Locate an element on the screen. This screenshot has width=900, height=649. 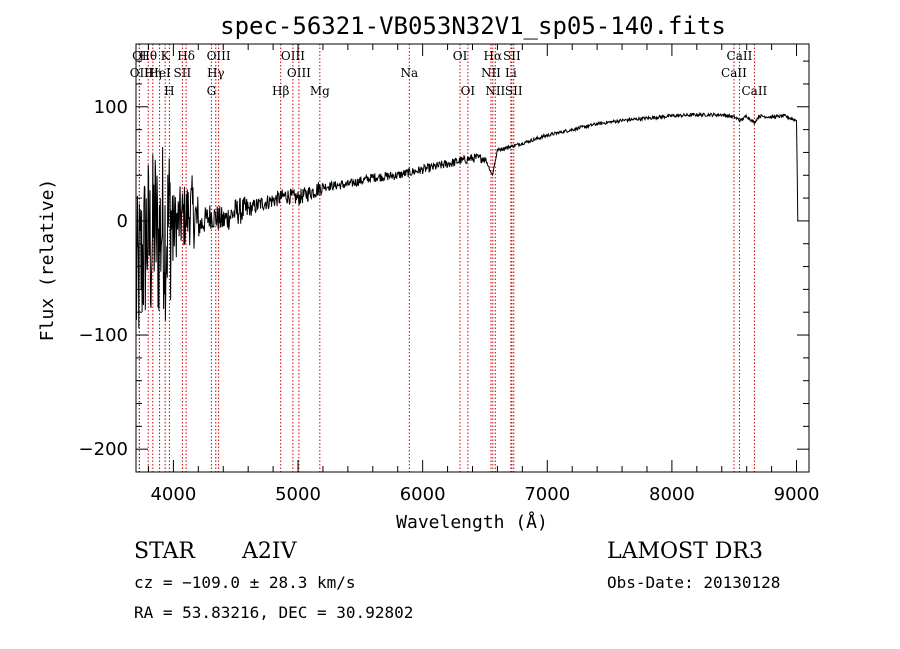
y-tick-label: −200 is located at coordinates (103, 449).